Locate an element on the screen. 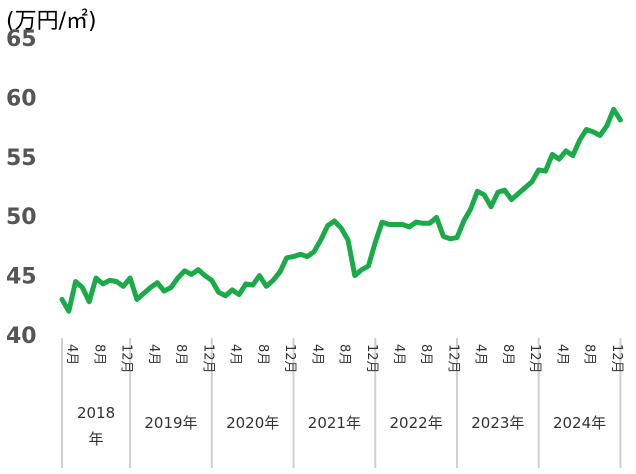 The image size is (636, 474). y-tick-label: 45 is located at coordinates (21, 277).